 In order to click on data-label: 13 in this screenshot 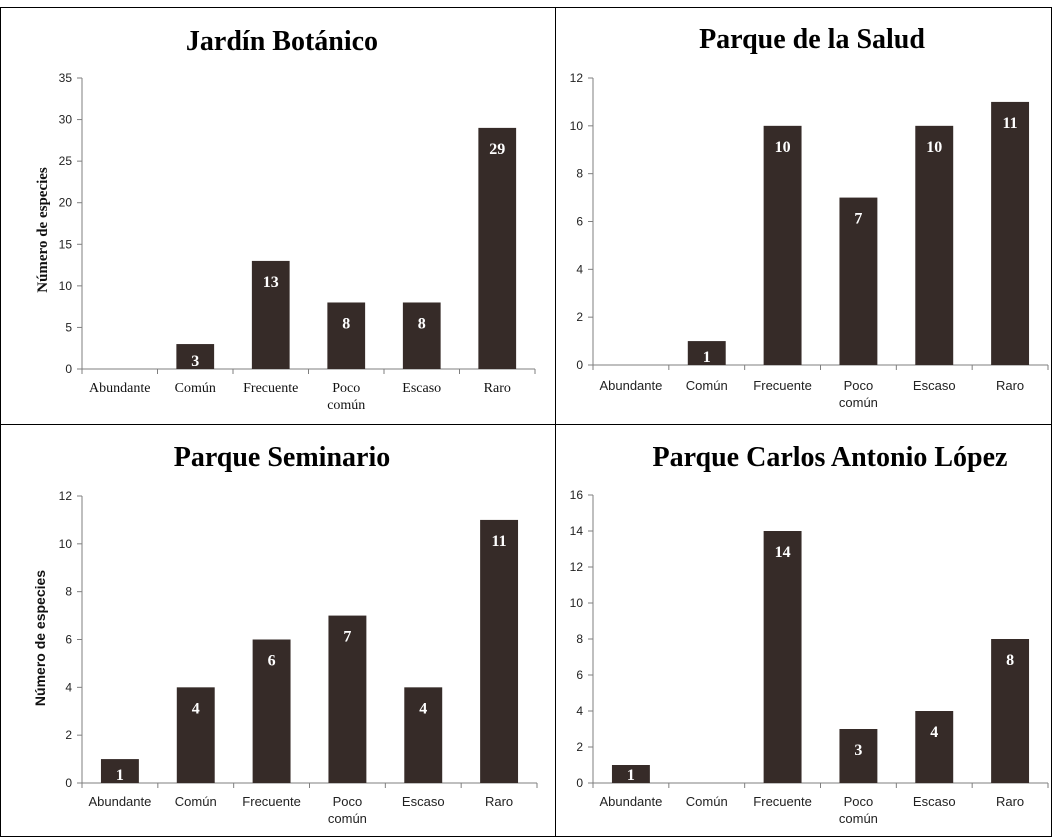, I will do `click(271, 282)`.